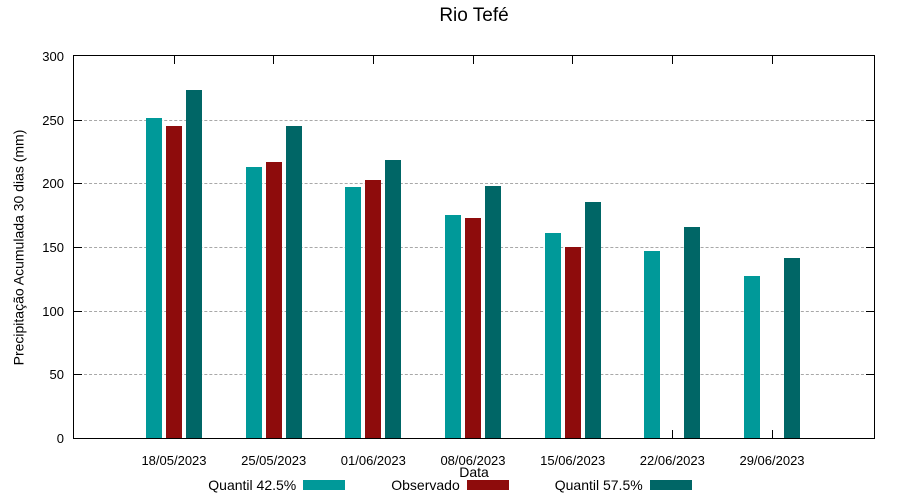  I want to click on legend-entry: Quantil 42.5%, so click(277, 485).